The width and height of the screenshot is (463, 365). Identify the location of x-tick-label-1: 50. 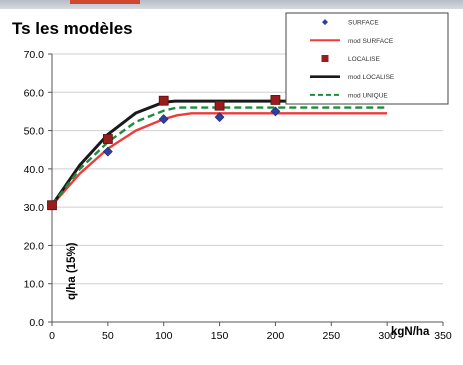
(108, 336).